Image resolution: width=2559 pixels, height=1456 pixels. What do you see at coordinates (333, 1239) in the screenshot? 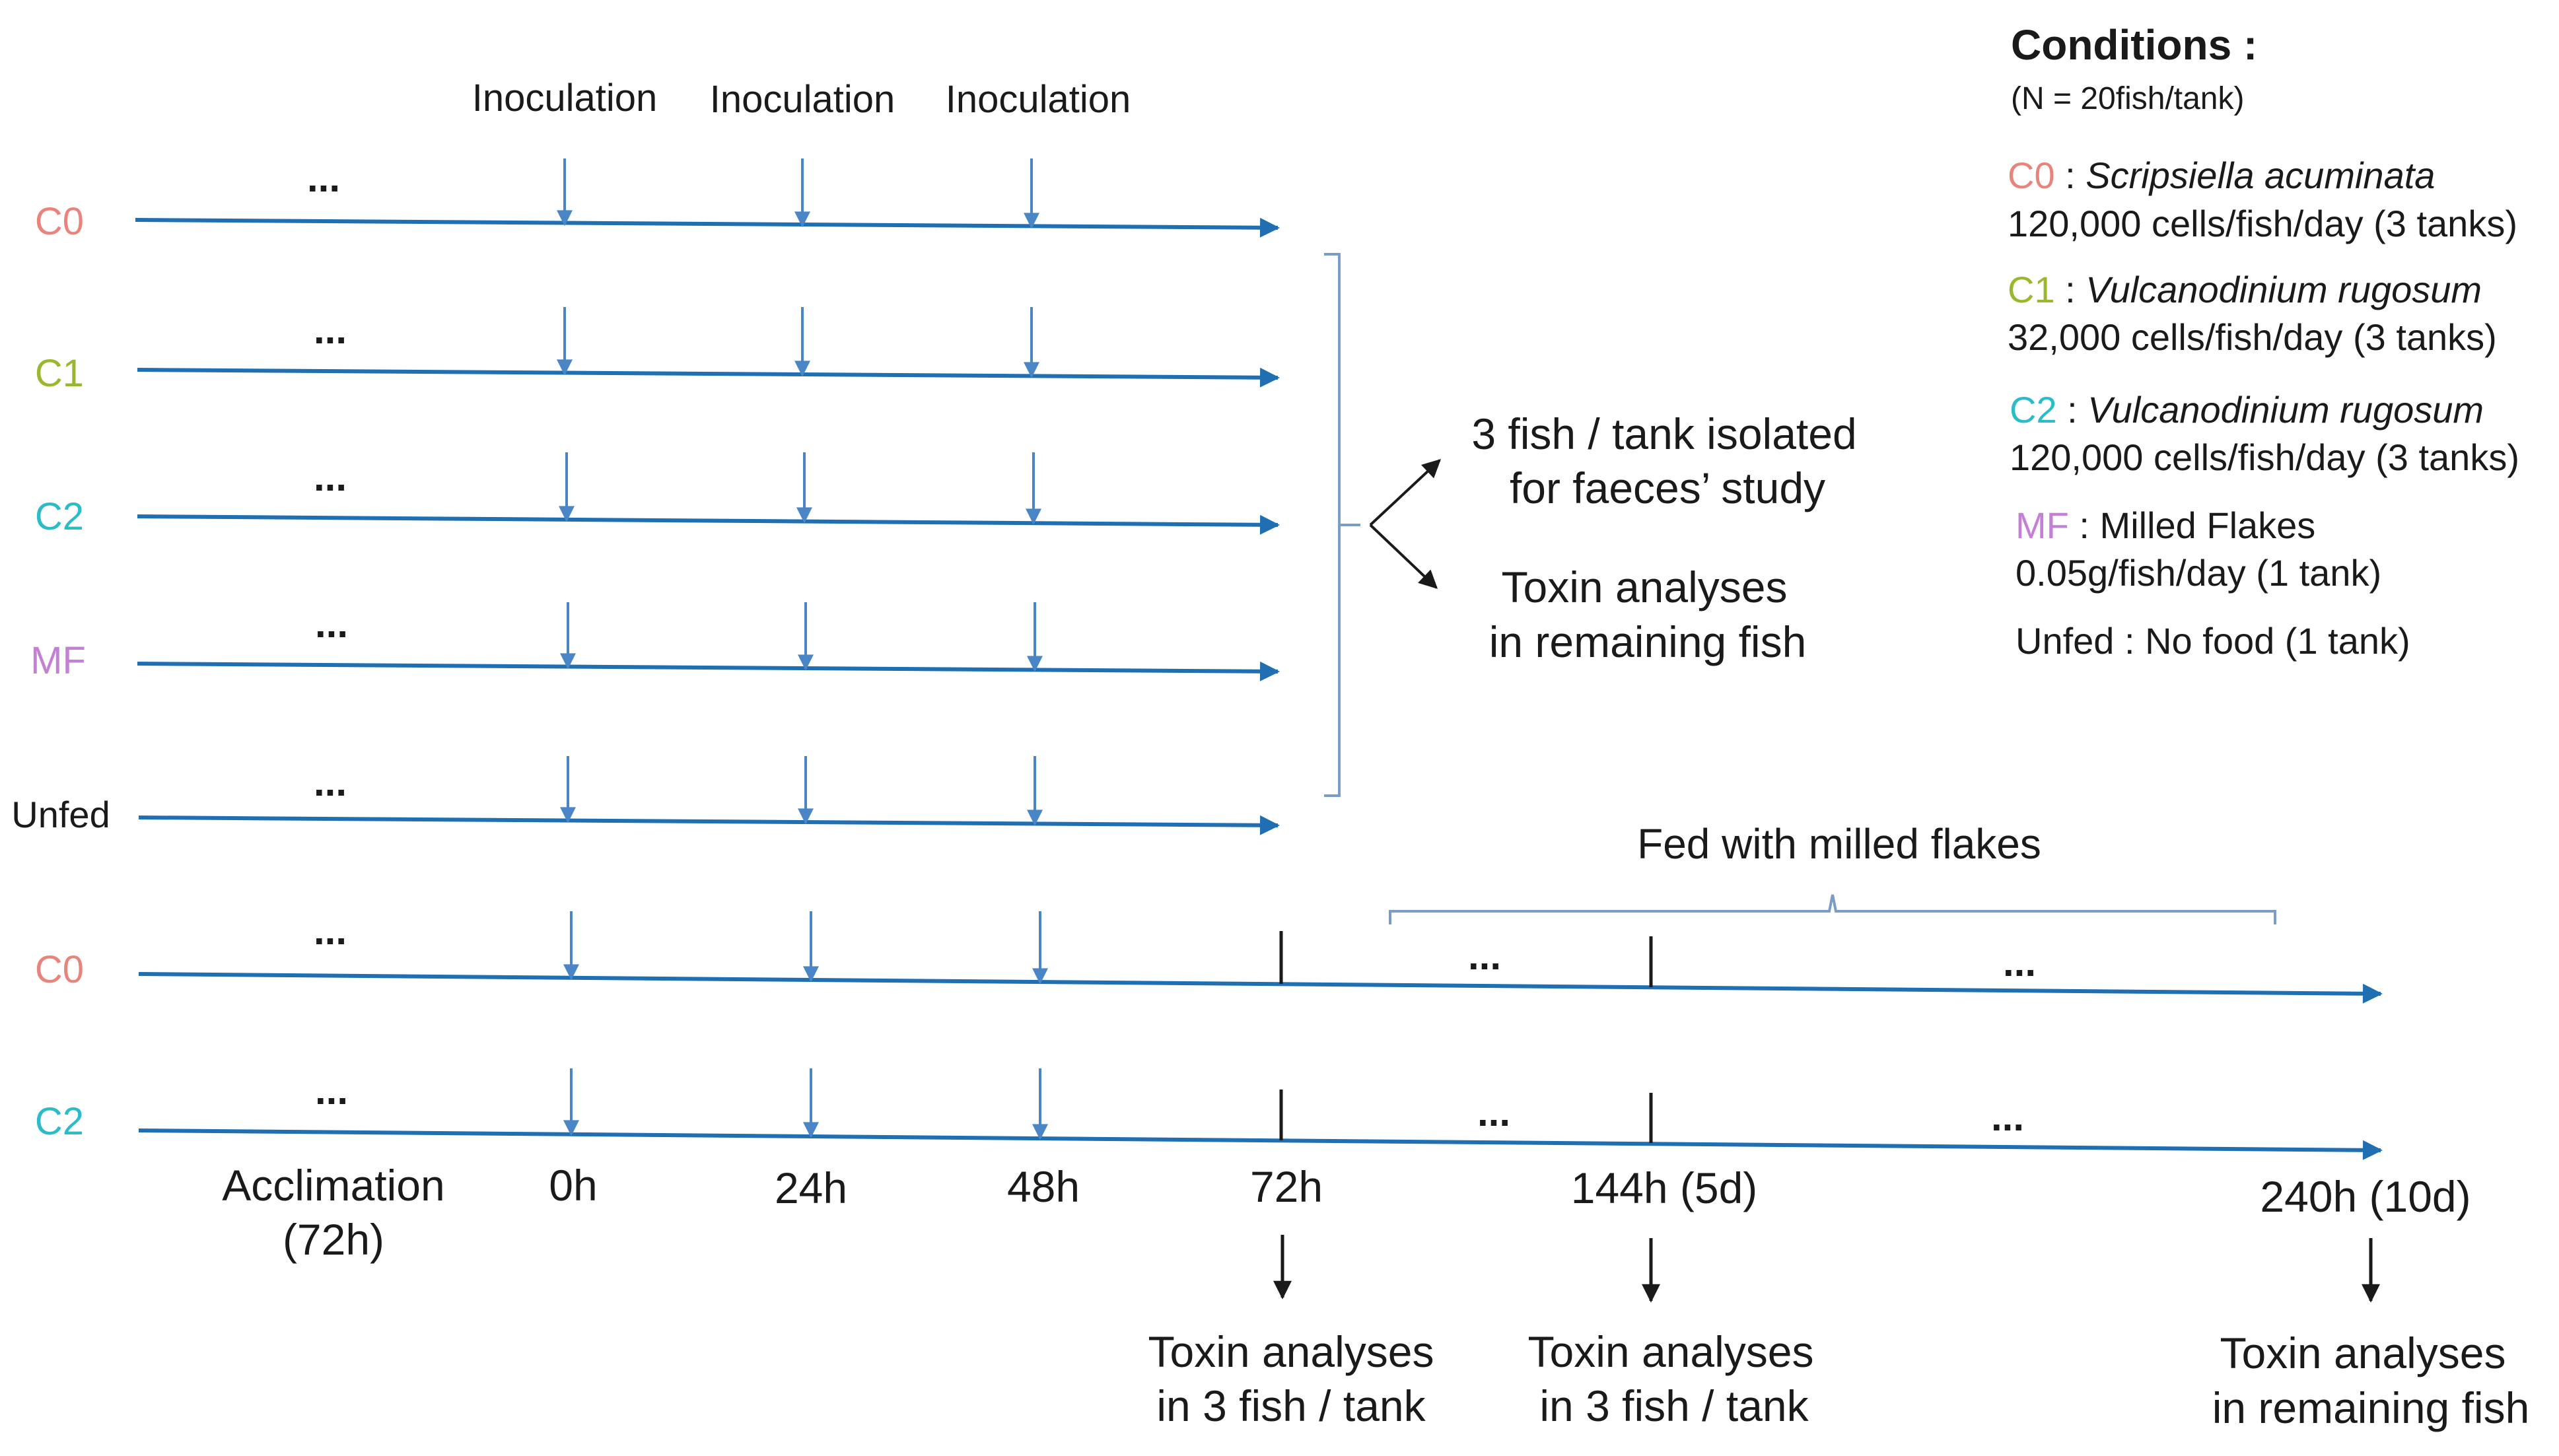
I see `time-label-acclimation-duration: (72h)` at bounding box center [333, 1239].